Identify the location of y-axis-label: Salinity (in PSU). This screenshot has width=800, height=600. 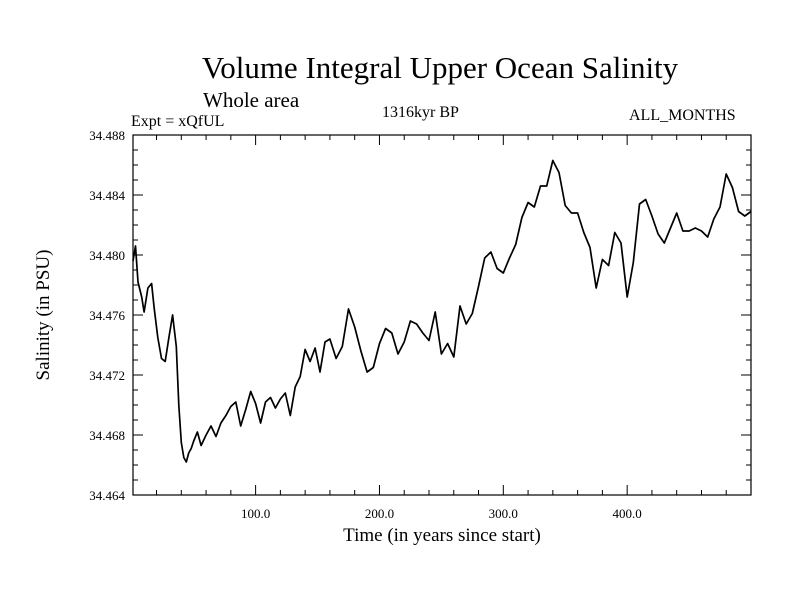
(43, 315).